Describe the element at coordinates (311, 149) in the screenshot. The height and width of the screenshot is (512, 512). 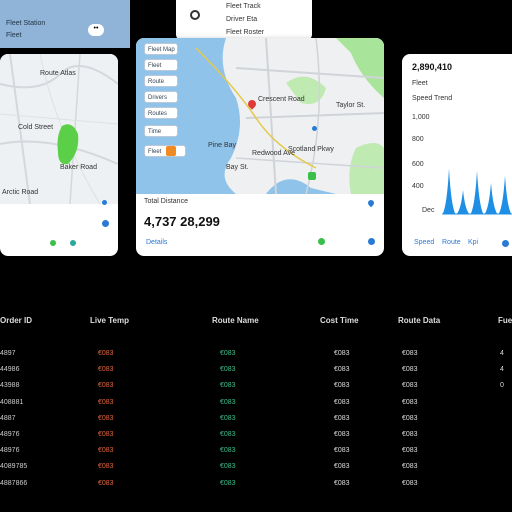
I see `map-label-5: Scotland Pkwy` at that location.